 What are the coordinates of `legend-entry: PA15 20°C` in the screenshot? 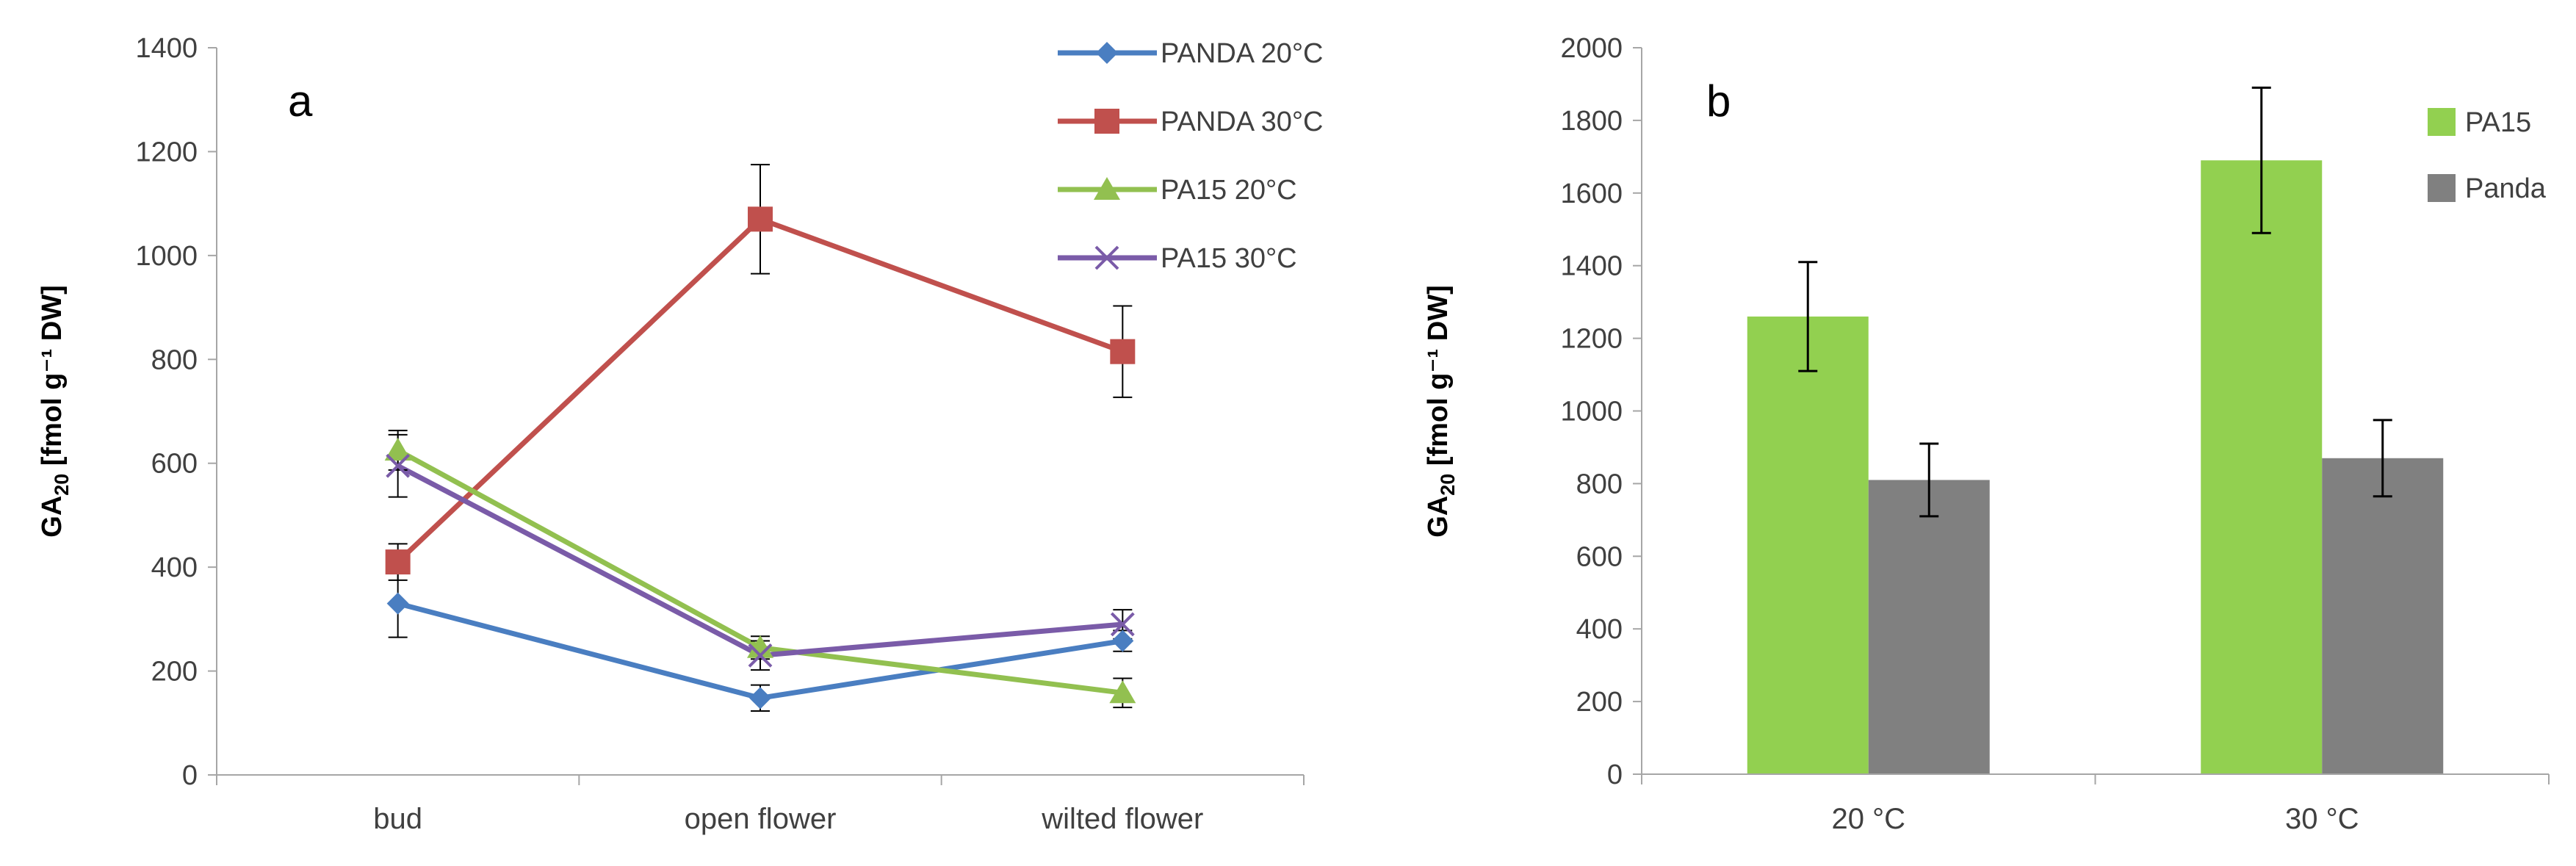 It's located at (1229, 191).